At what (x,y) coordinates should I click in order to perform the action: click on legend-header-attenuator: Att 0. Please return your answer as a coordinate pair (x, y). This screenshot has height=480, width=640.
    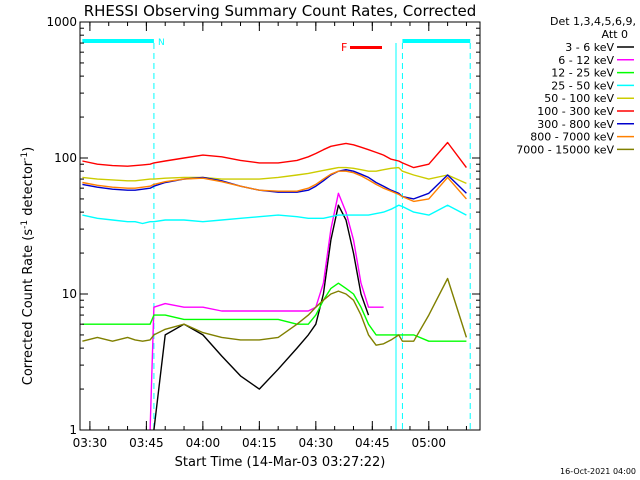
    Looking at the image, I should click on (615, 34).